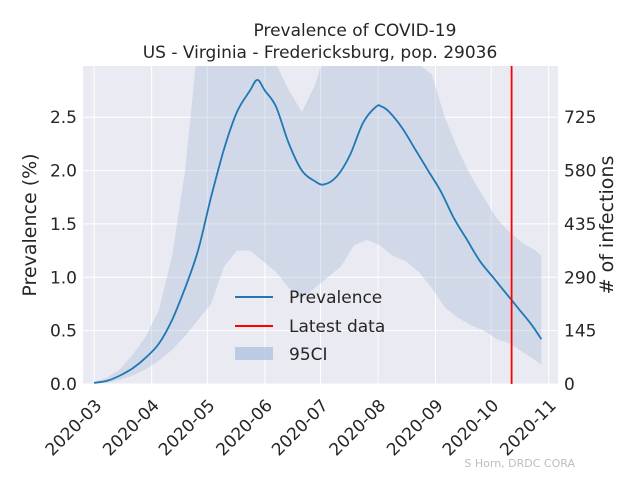 Image resolution: width=640 pixels, height=480 pixels. What do you see at coordinates (528, 428) in the screenshot?
I see `x-tick-label: 2020-11` at bounding box center [528, 428].